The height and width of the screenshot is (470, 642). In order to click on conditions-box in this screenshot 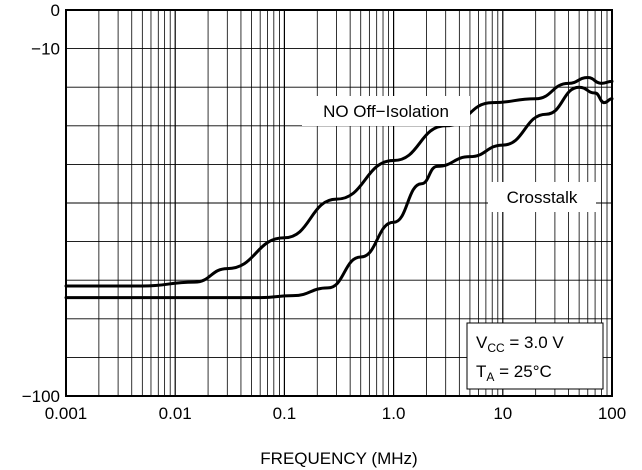, I will do `click(535, 356)`.